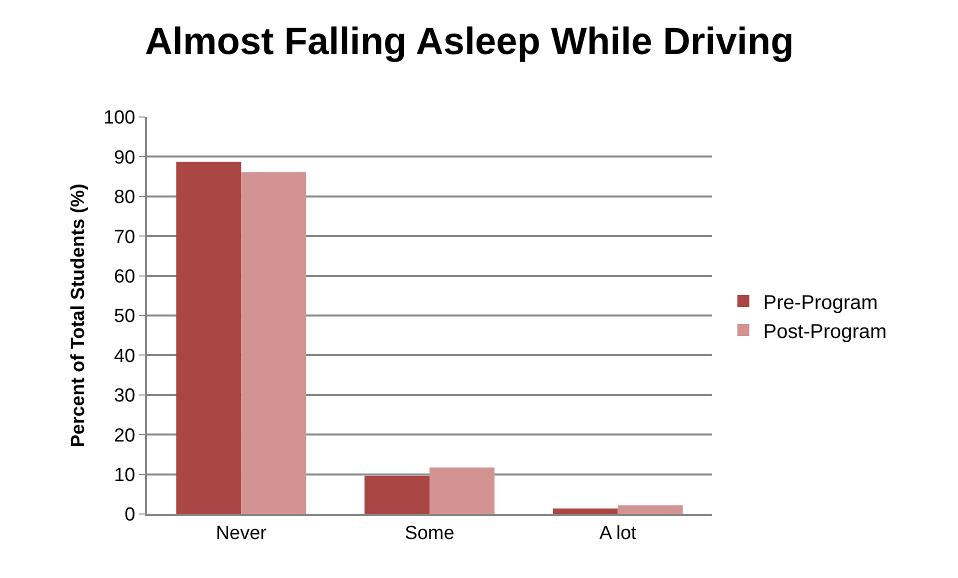  I want to click on y-tick-label: 40, so click(125, 356).